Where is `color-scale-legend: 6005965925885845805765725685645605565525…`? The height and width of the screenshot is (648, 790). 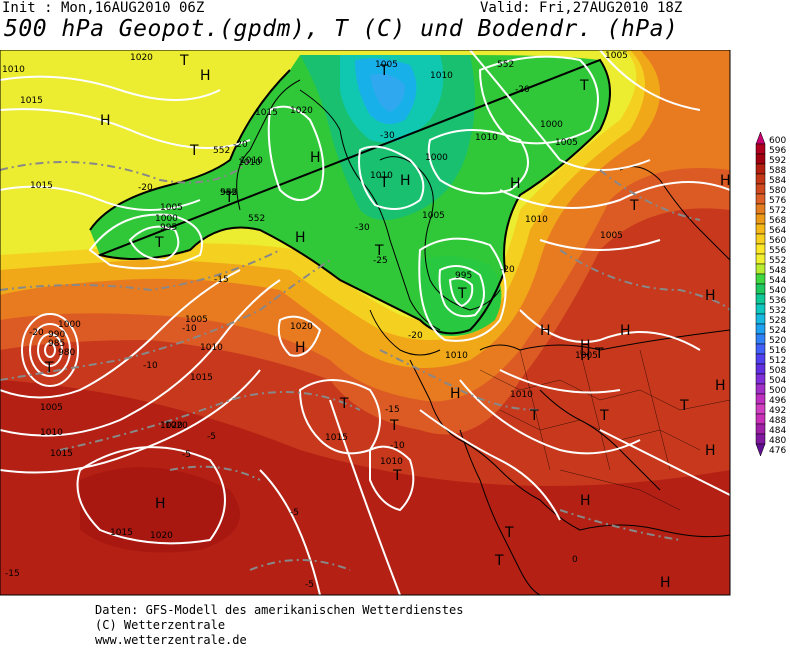 color-scale-legend: 6005965925885845805765725685645605565525… is located at coordinates (770, 294).